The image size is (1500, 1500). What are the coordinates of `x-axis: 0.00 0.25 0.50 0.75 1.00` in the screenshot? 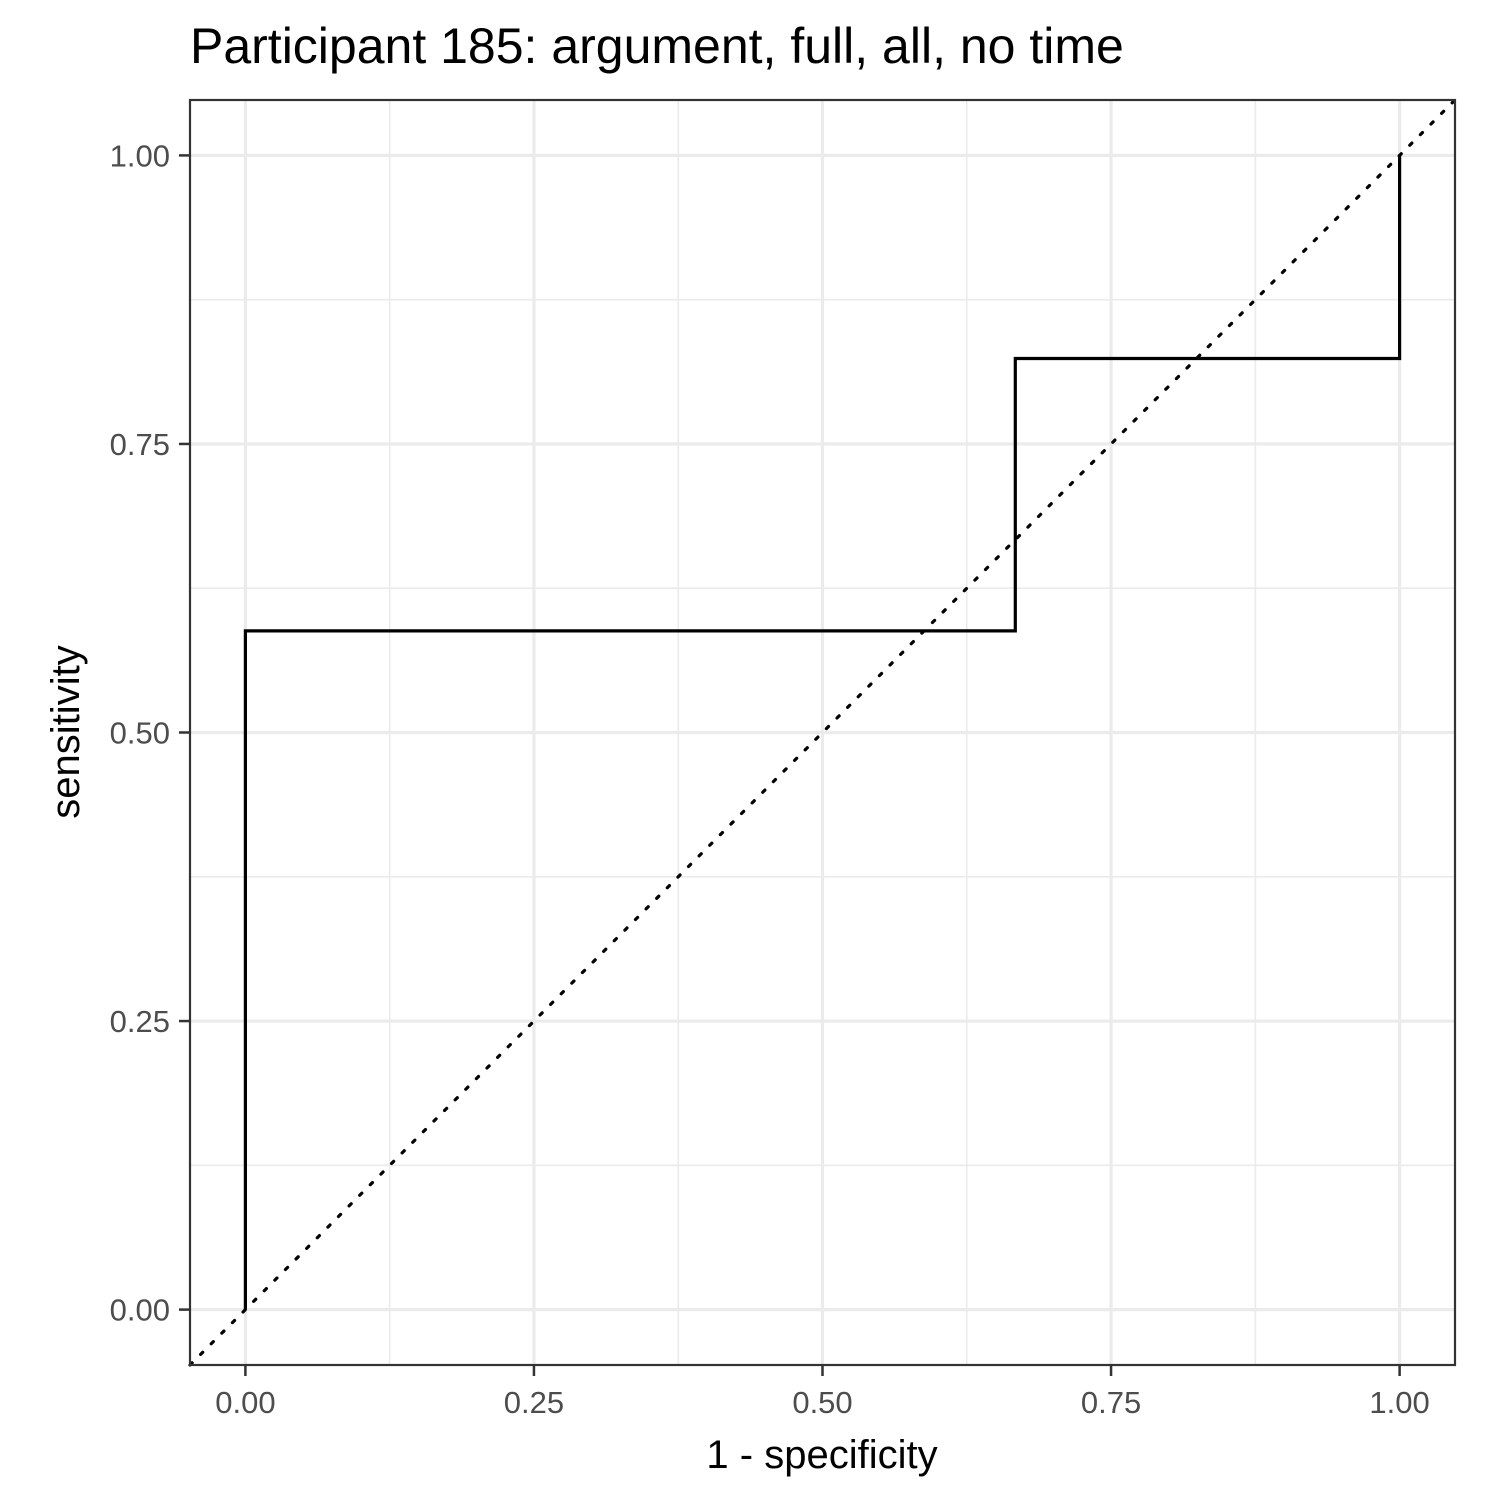 It's located at (822, 1392).